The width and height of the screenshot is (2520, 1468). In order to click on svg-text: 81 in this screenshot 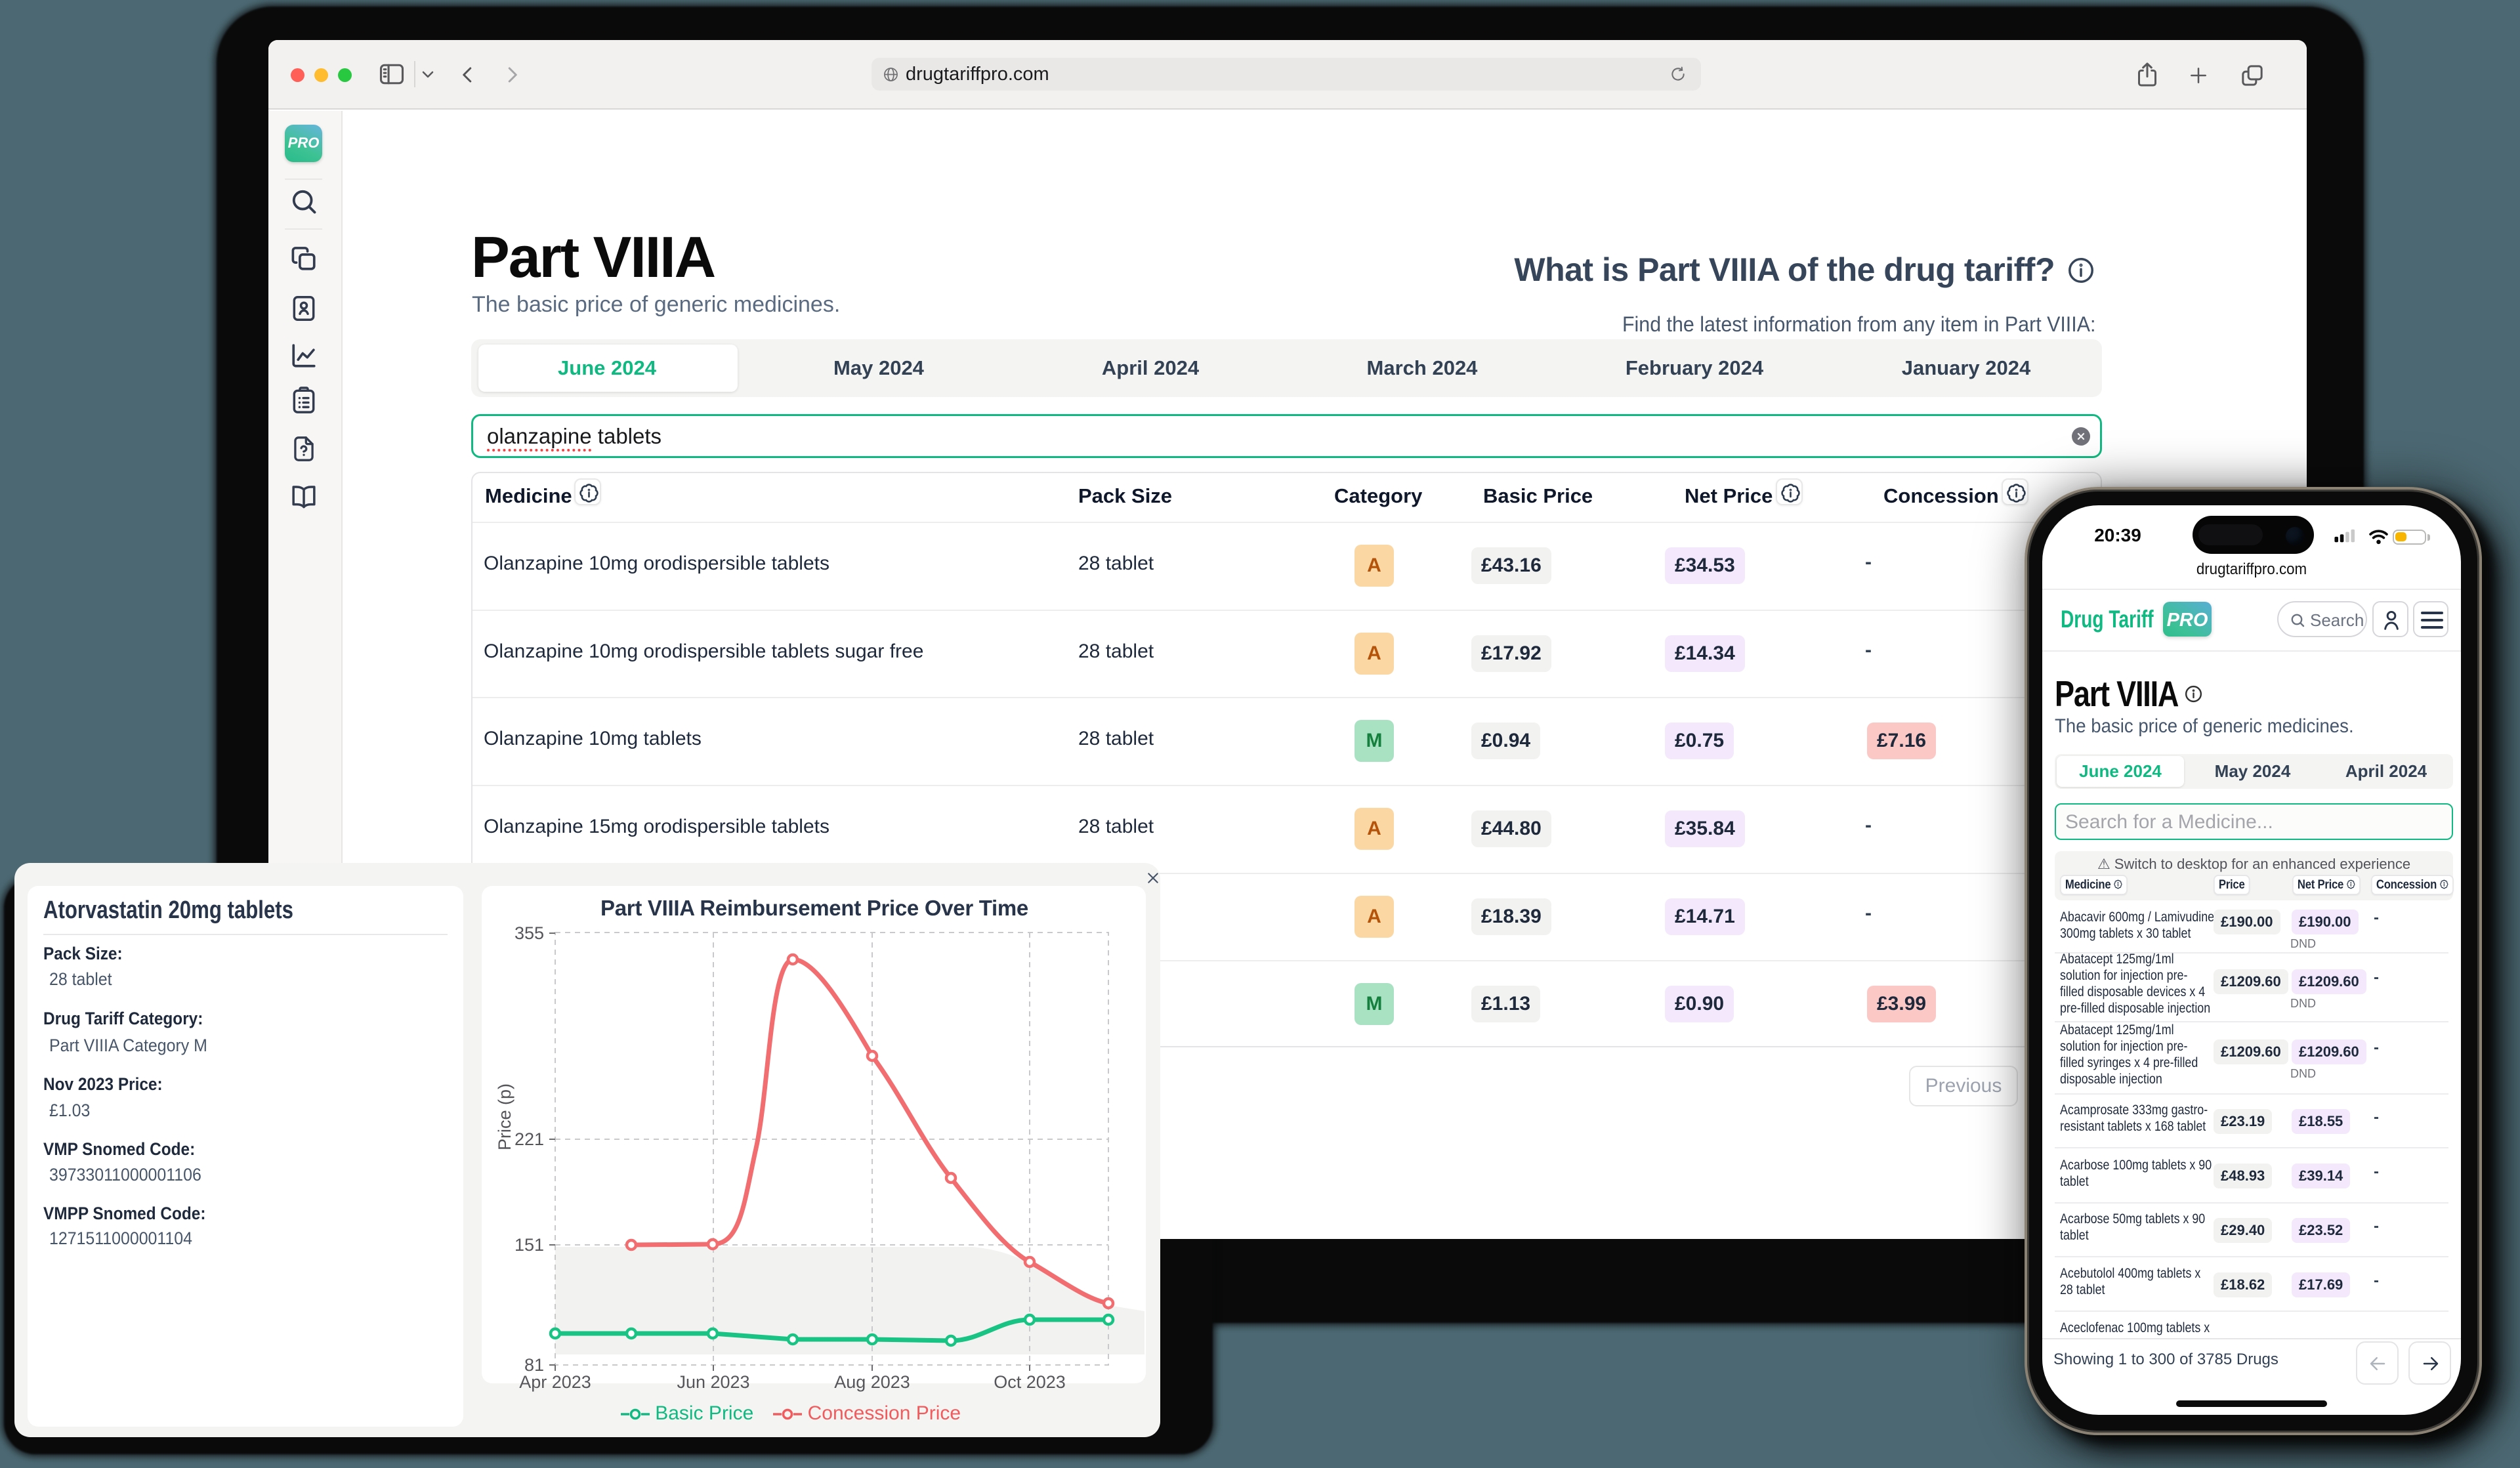, I will do `click(534, 1365)`.